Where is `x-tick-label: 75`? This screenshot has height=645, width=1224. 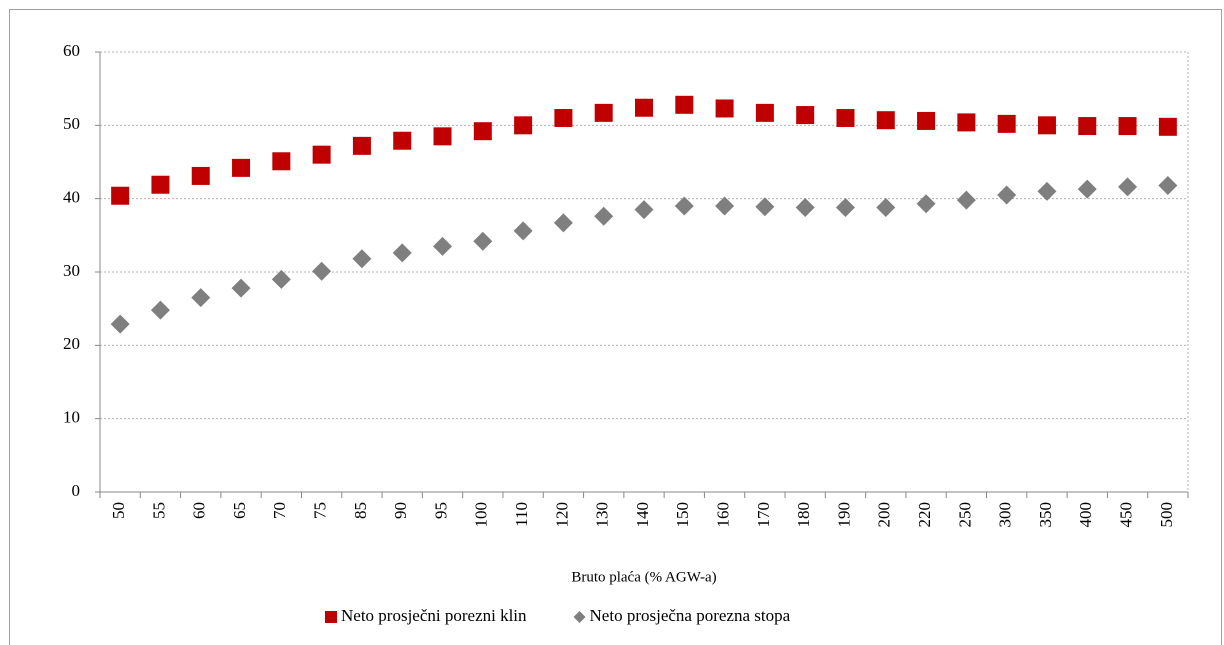 x-tick-label: 75 is located at coordinates (320, 510).